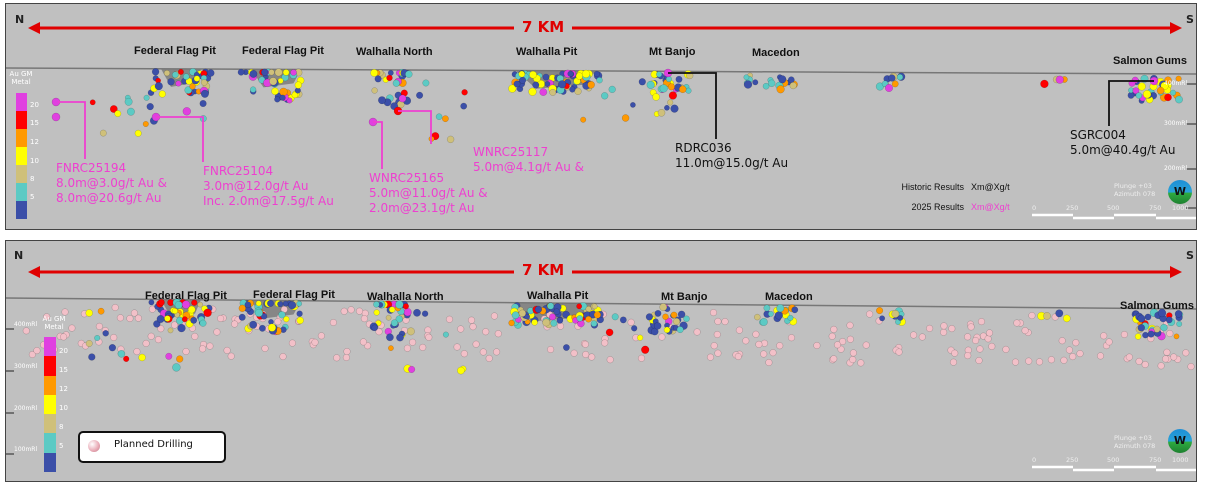  What do you see at coordinates (672, 52) in the screenshot?
I see `pit-label-mt-banjo: Mt Banjo` at bounding box center [672, 52].